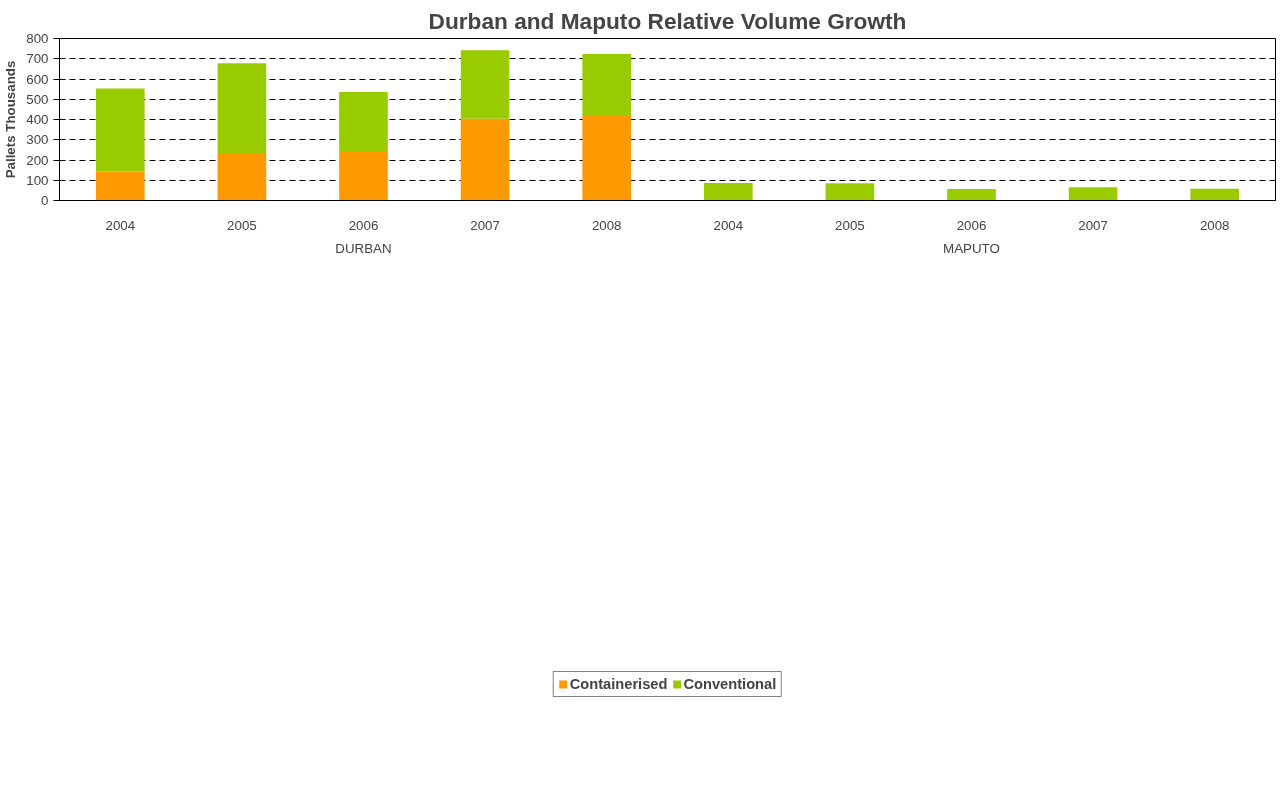 This screenshot has height=787, width=1285. What do you see at coordinates (11, 119) in the screenshot?
I see `y-axis-title: Pallets Thousands` at bounding box center [11, 119].